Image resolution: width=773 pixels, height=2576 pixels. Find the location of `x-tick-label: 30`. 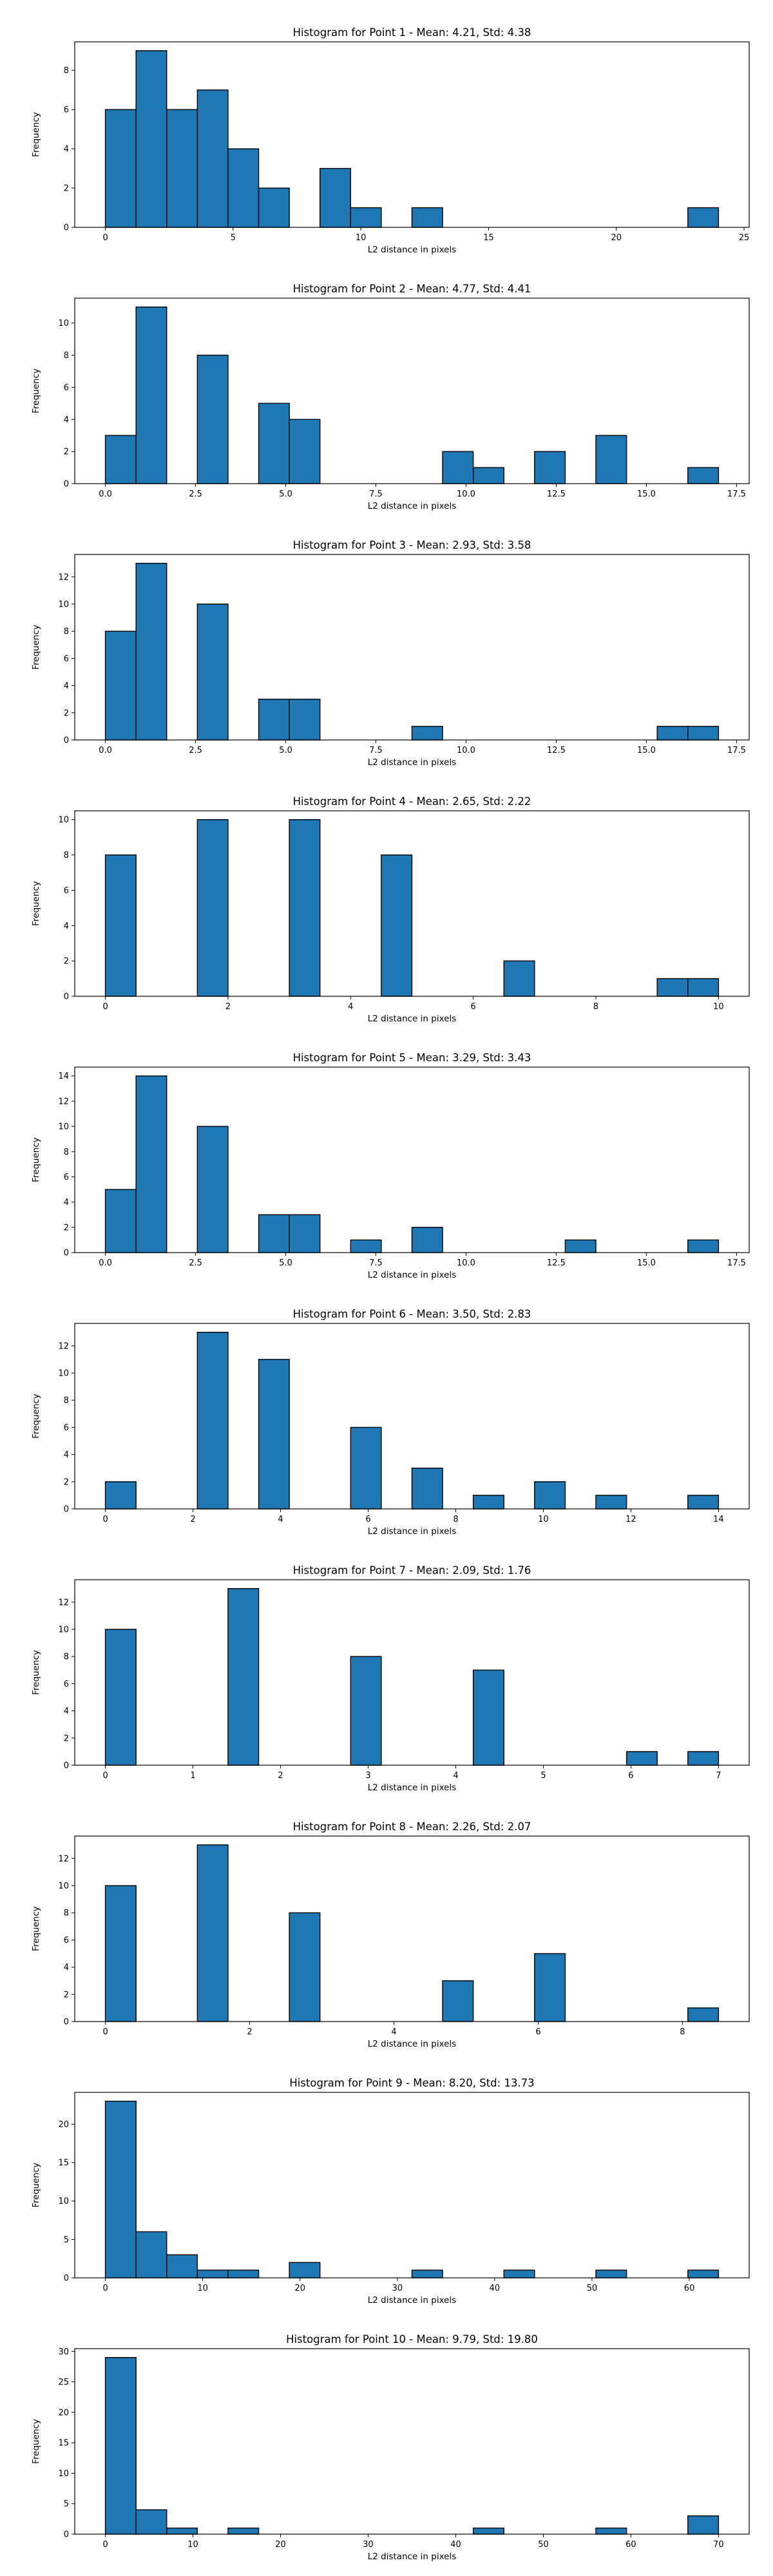

x-tick-label: 30 is located at coordinates (397, 2289).